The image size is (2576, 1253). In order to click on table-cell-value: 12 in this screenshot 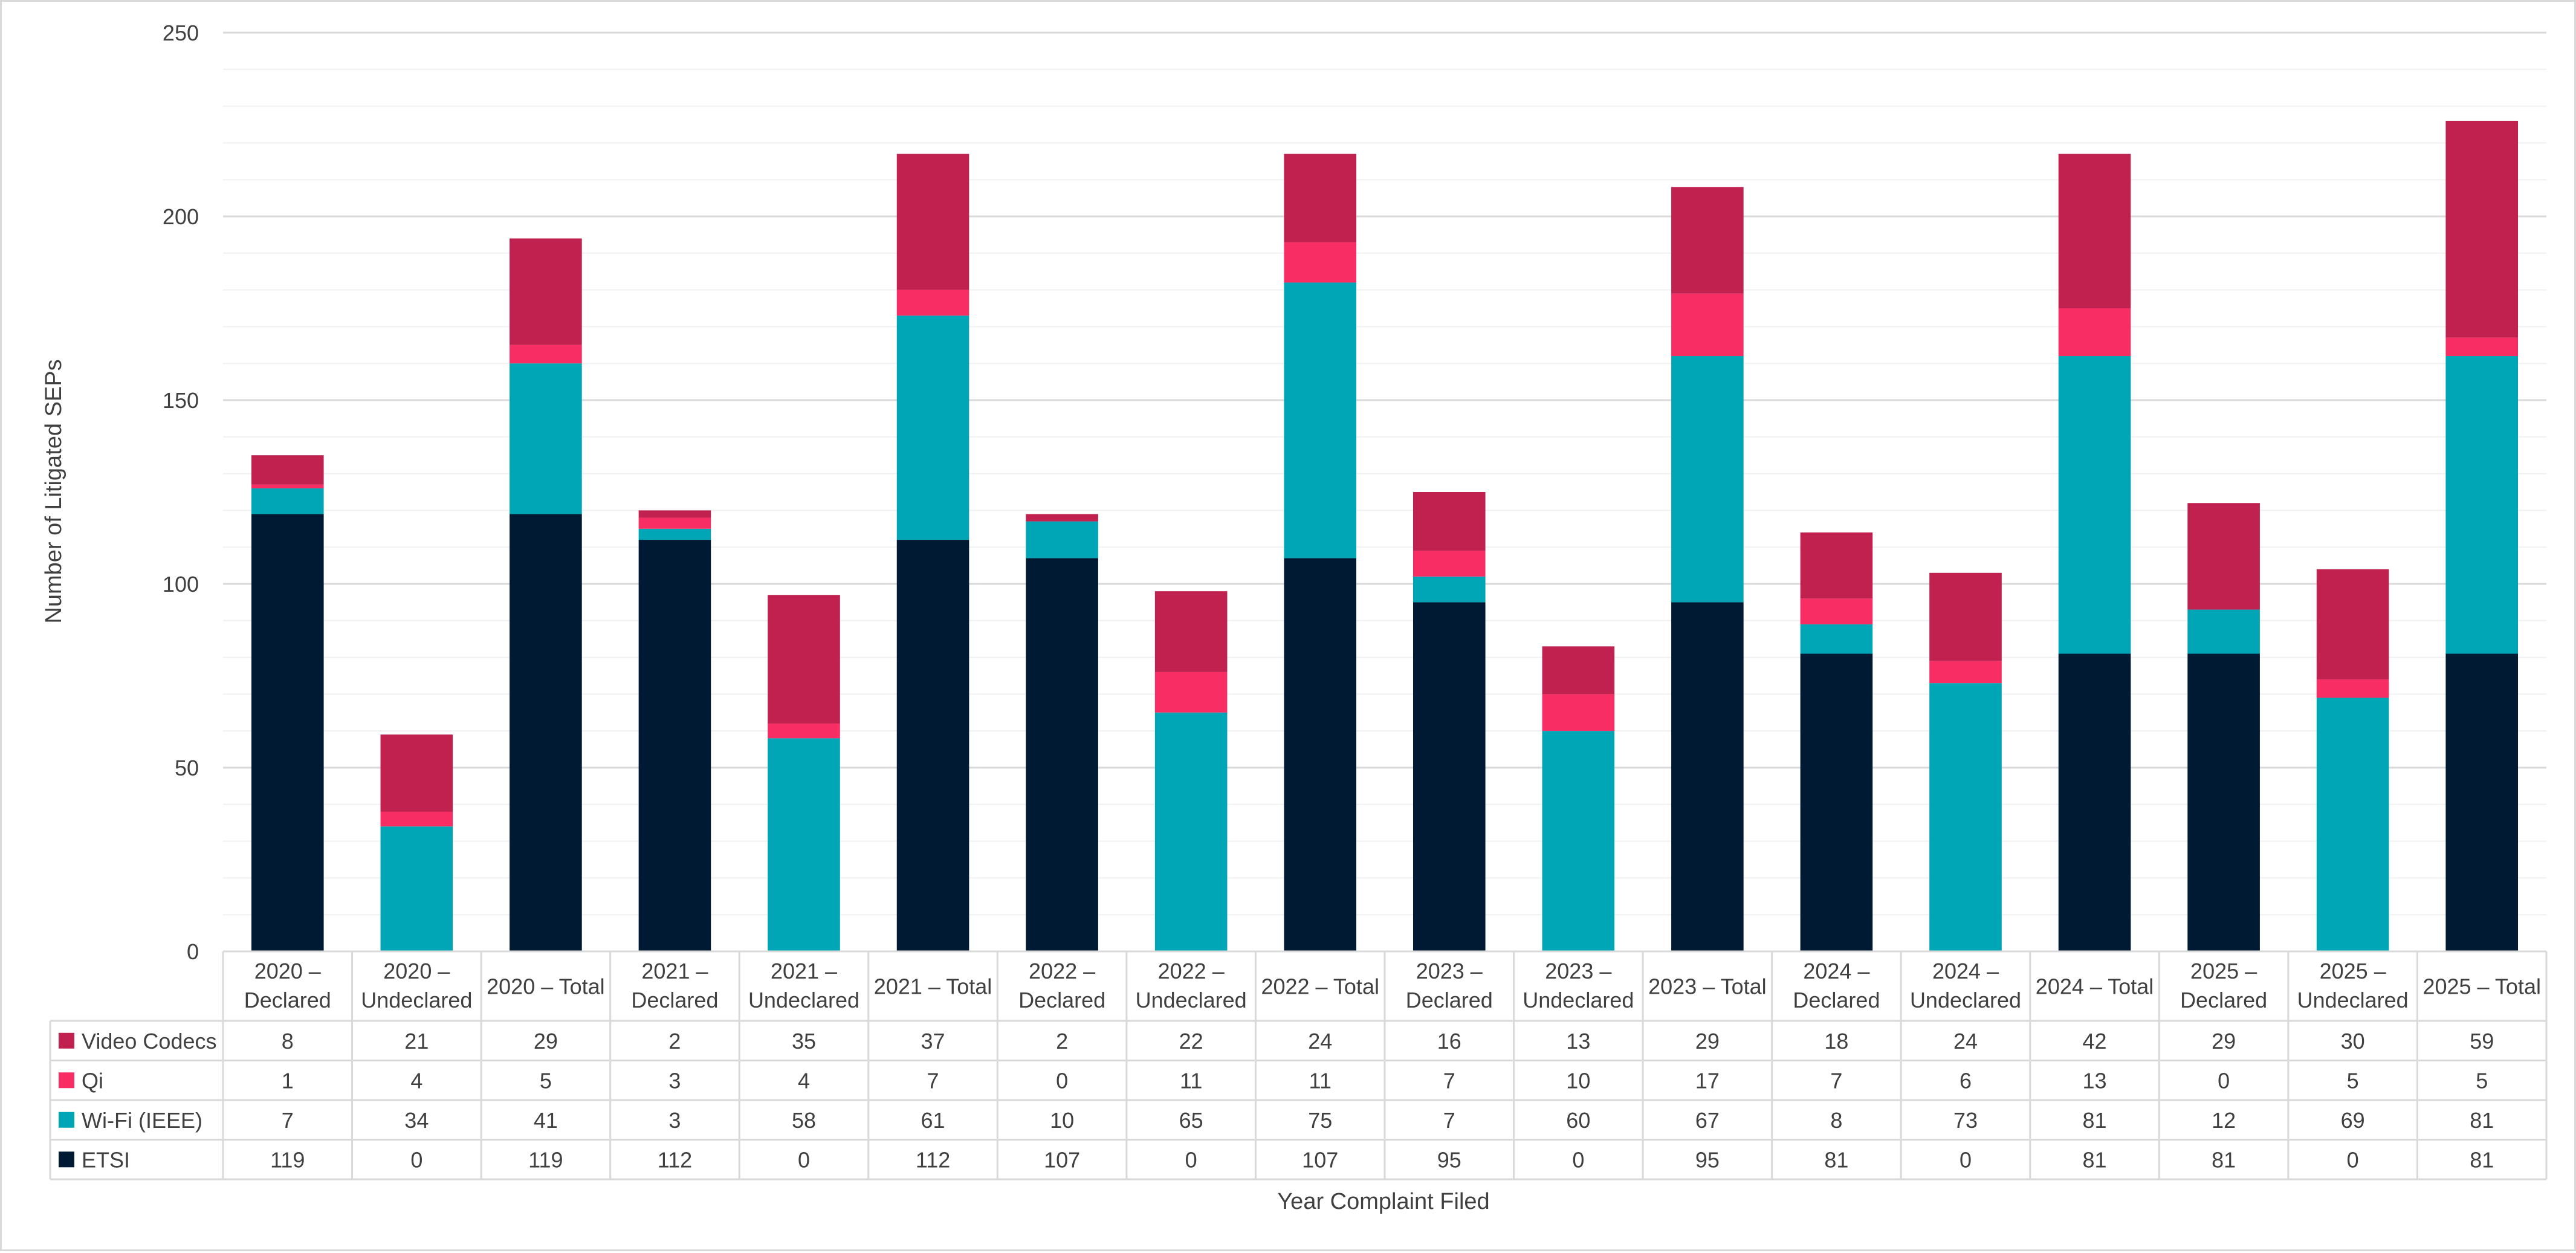, I will do `click(2224, 1120)`.